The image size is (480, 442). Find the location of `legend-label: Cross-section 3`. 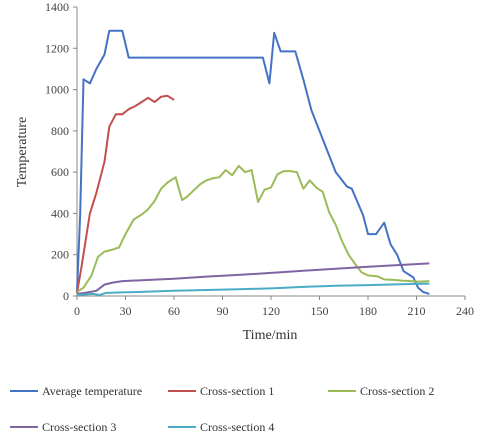

legend-label: Cross-section 3 is located at coordinates (79, 427).